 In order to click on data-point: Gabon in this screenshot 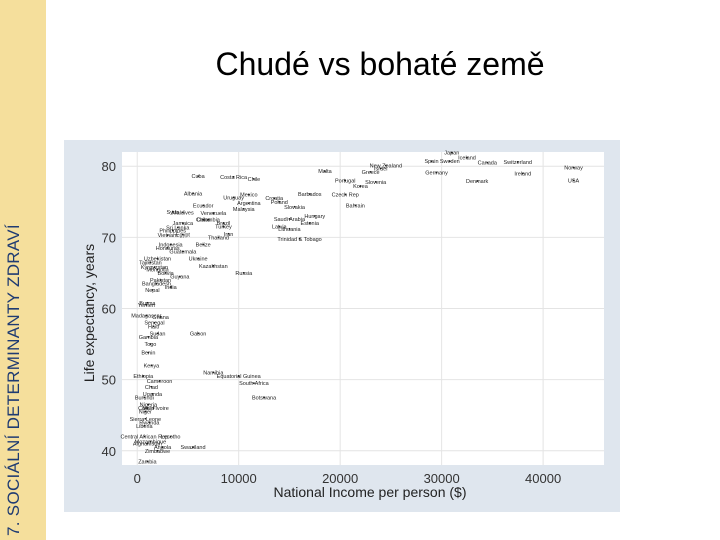, I will do `click(198, 334)`.